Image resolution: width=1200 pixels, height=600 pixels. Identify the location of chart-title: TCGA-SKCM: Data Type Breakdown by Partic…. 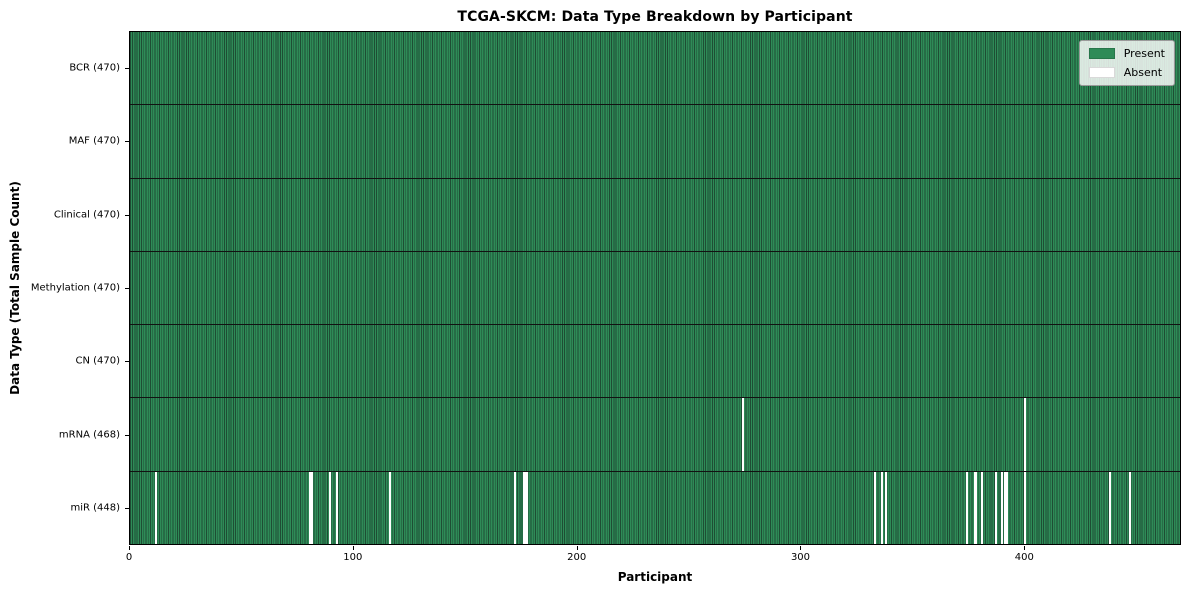
(655, 17).